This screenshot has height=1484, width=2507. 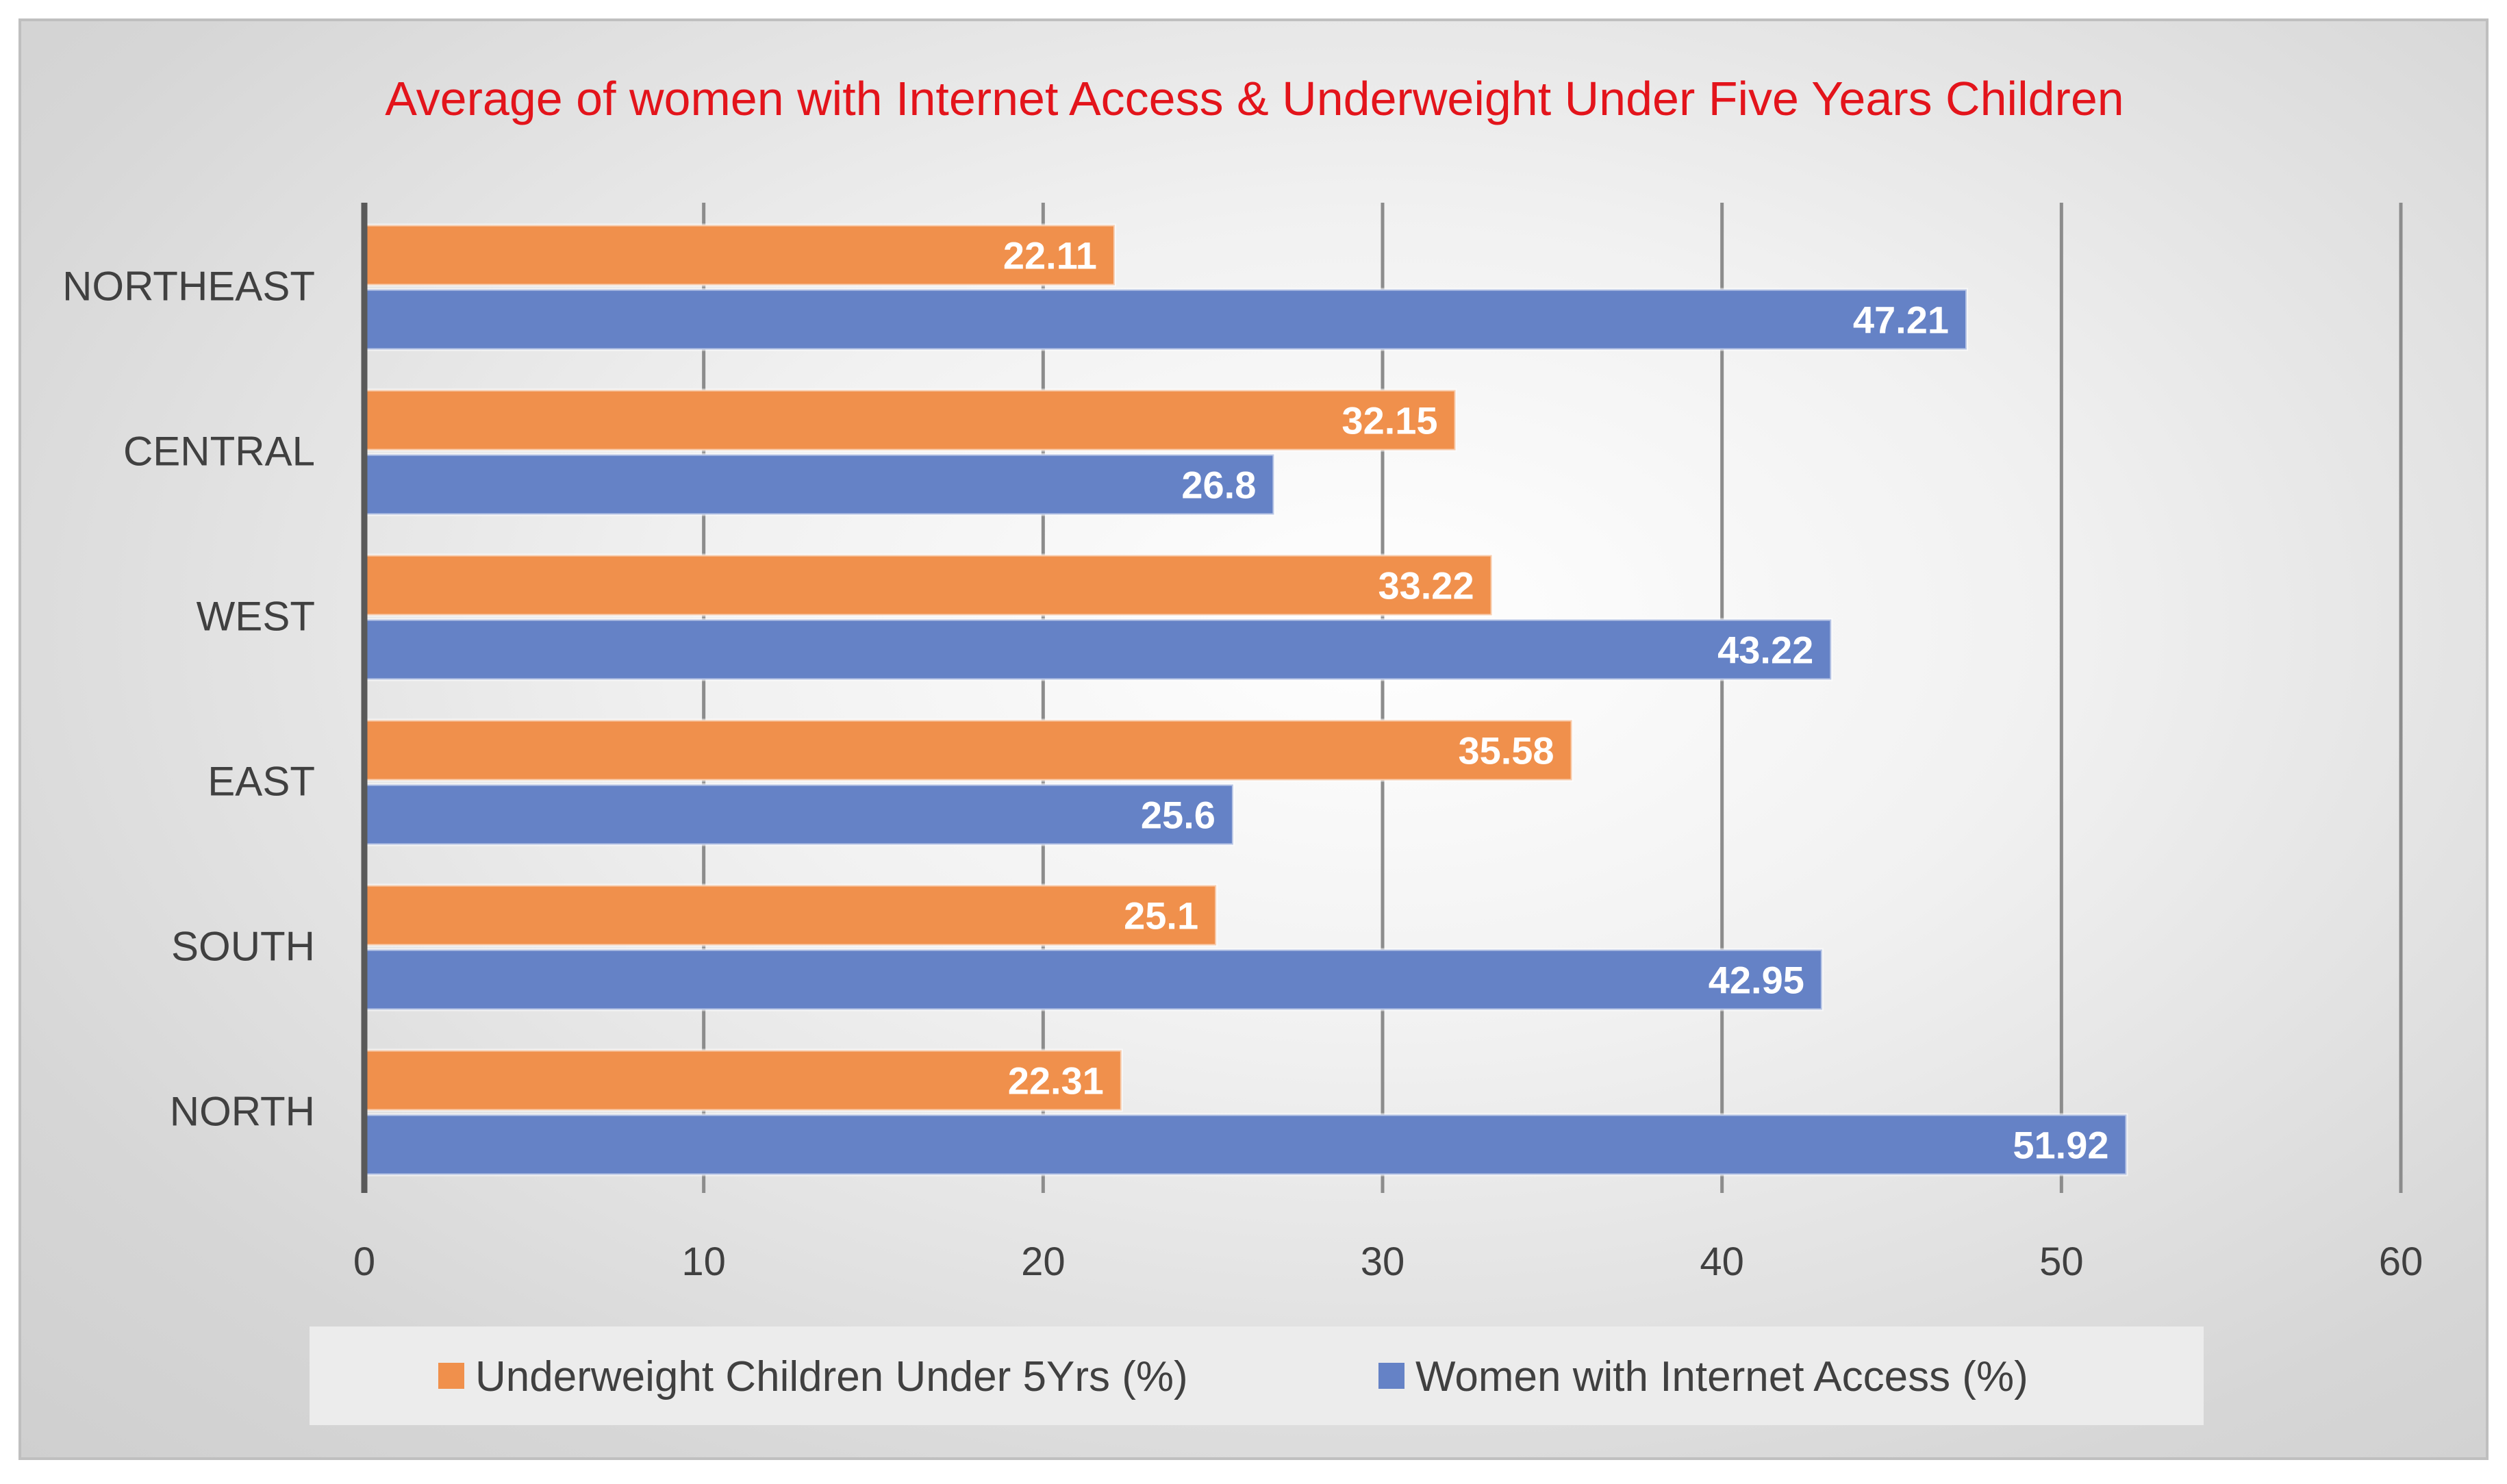 I want to click on x-tick-label: 60, so click(x=2401, y=1262).